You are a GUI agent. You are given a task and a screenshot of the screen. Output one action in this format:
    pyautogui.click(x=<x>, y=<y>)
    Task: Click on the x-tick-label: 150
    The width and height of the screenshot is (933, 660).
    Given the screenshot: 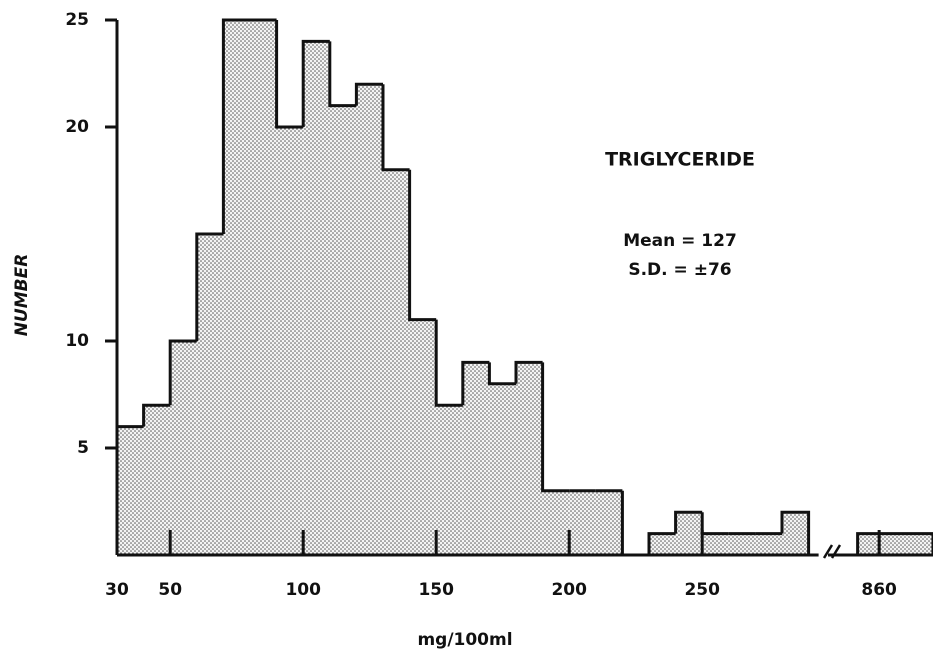 What is the action you would take?
    pyautogui.click(x=436, y=590)
    